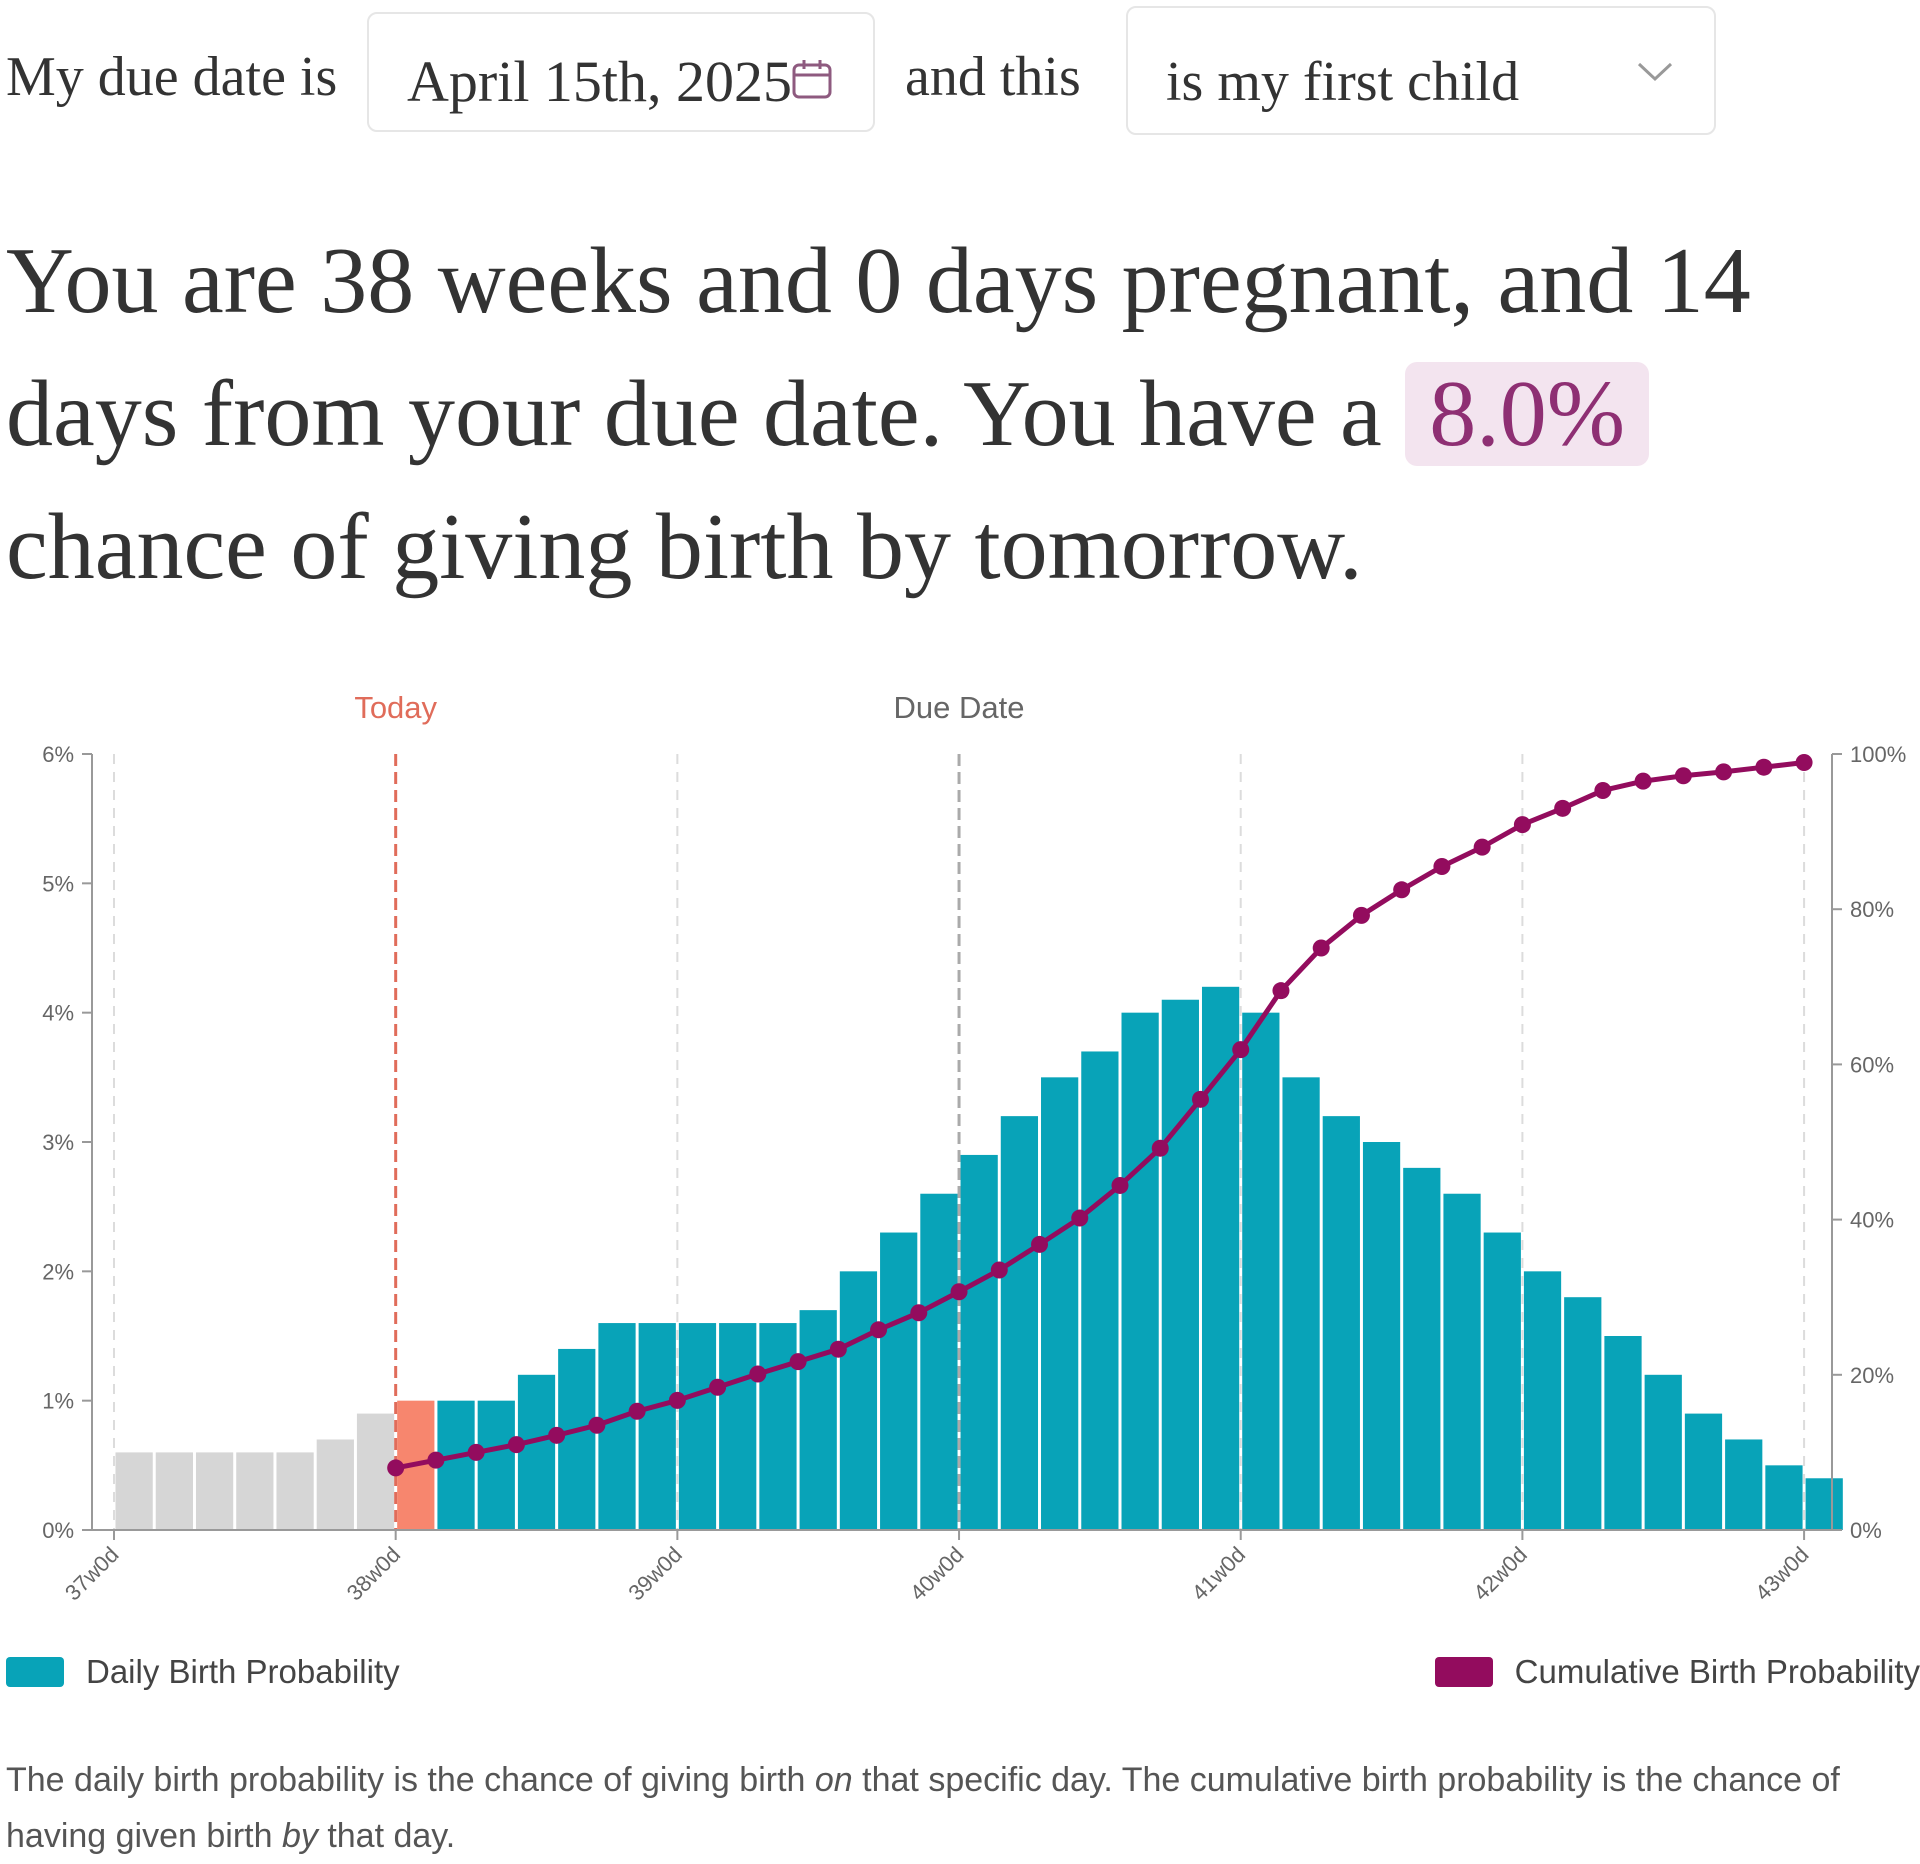  I want to click on due-date-label: Due Date, so click(959, 707).